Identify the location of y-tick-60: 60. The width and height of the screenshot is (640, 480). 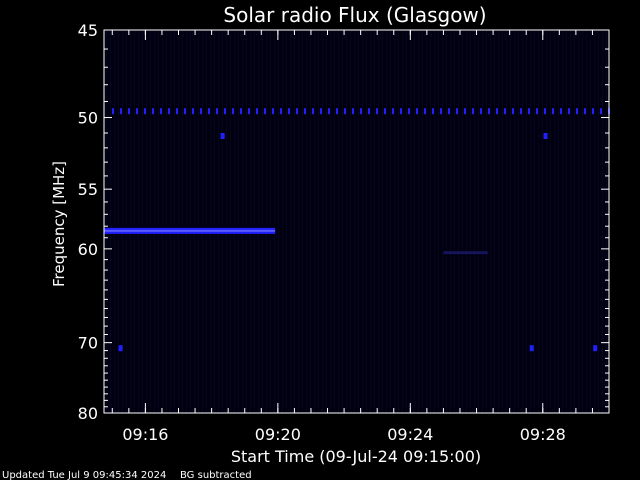
(88, 249).